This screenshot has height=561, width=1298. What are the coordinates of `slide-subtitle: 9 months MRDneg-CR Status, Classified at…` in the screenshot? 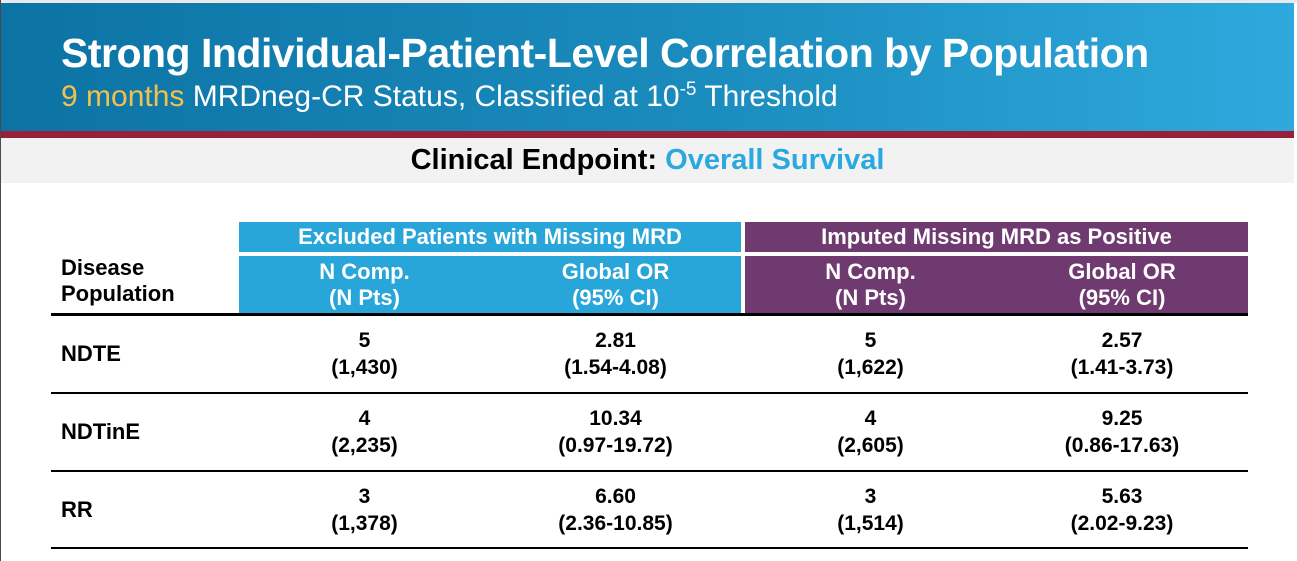 It's located at (677, 97).